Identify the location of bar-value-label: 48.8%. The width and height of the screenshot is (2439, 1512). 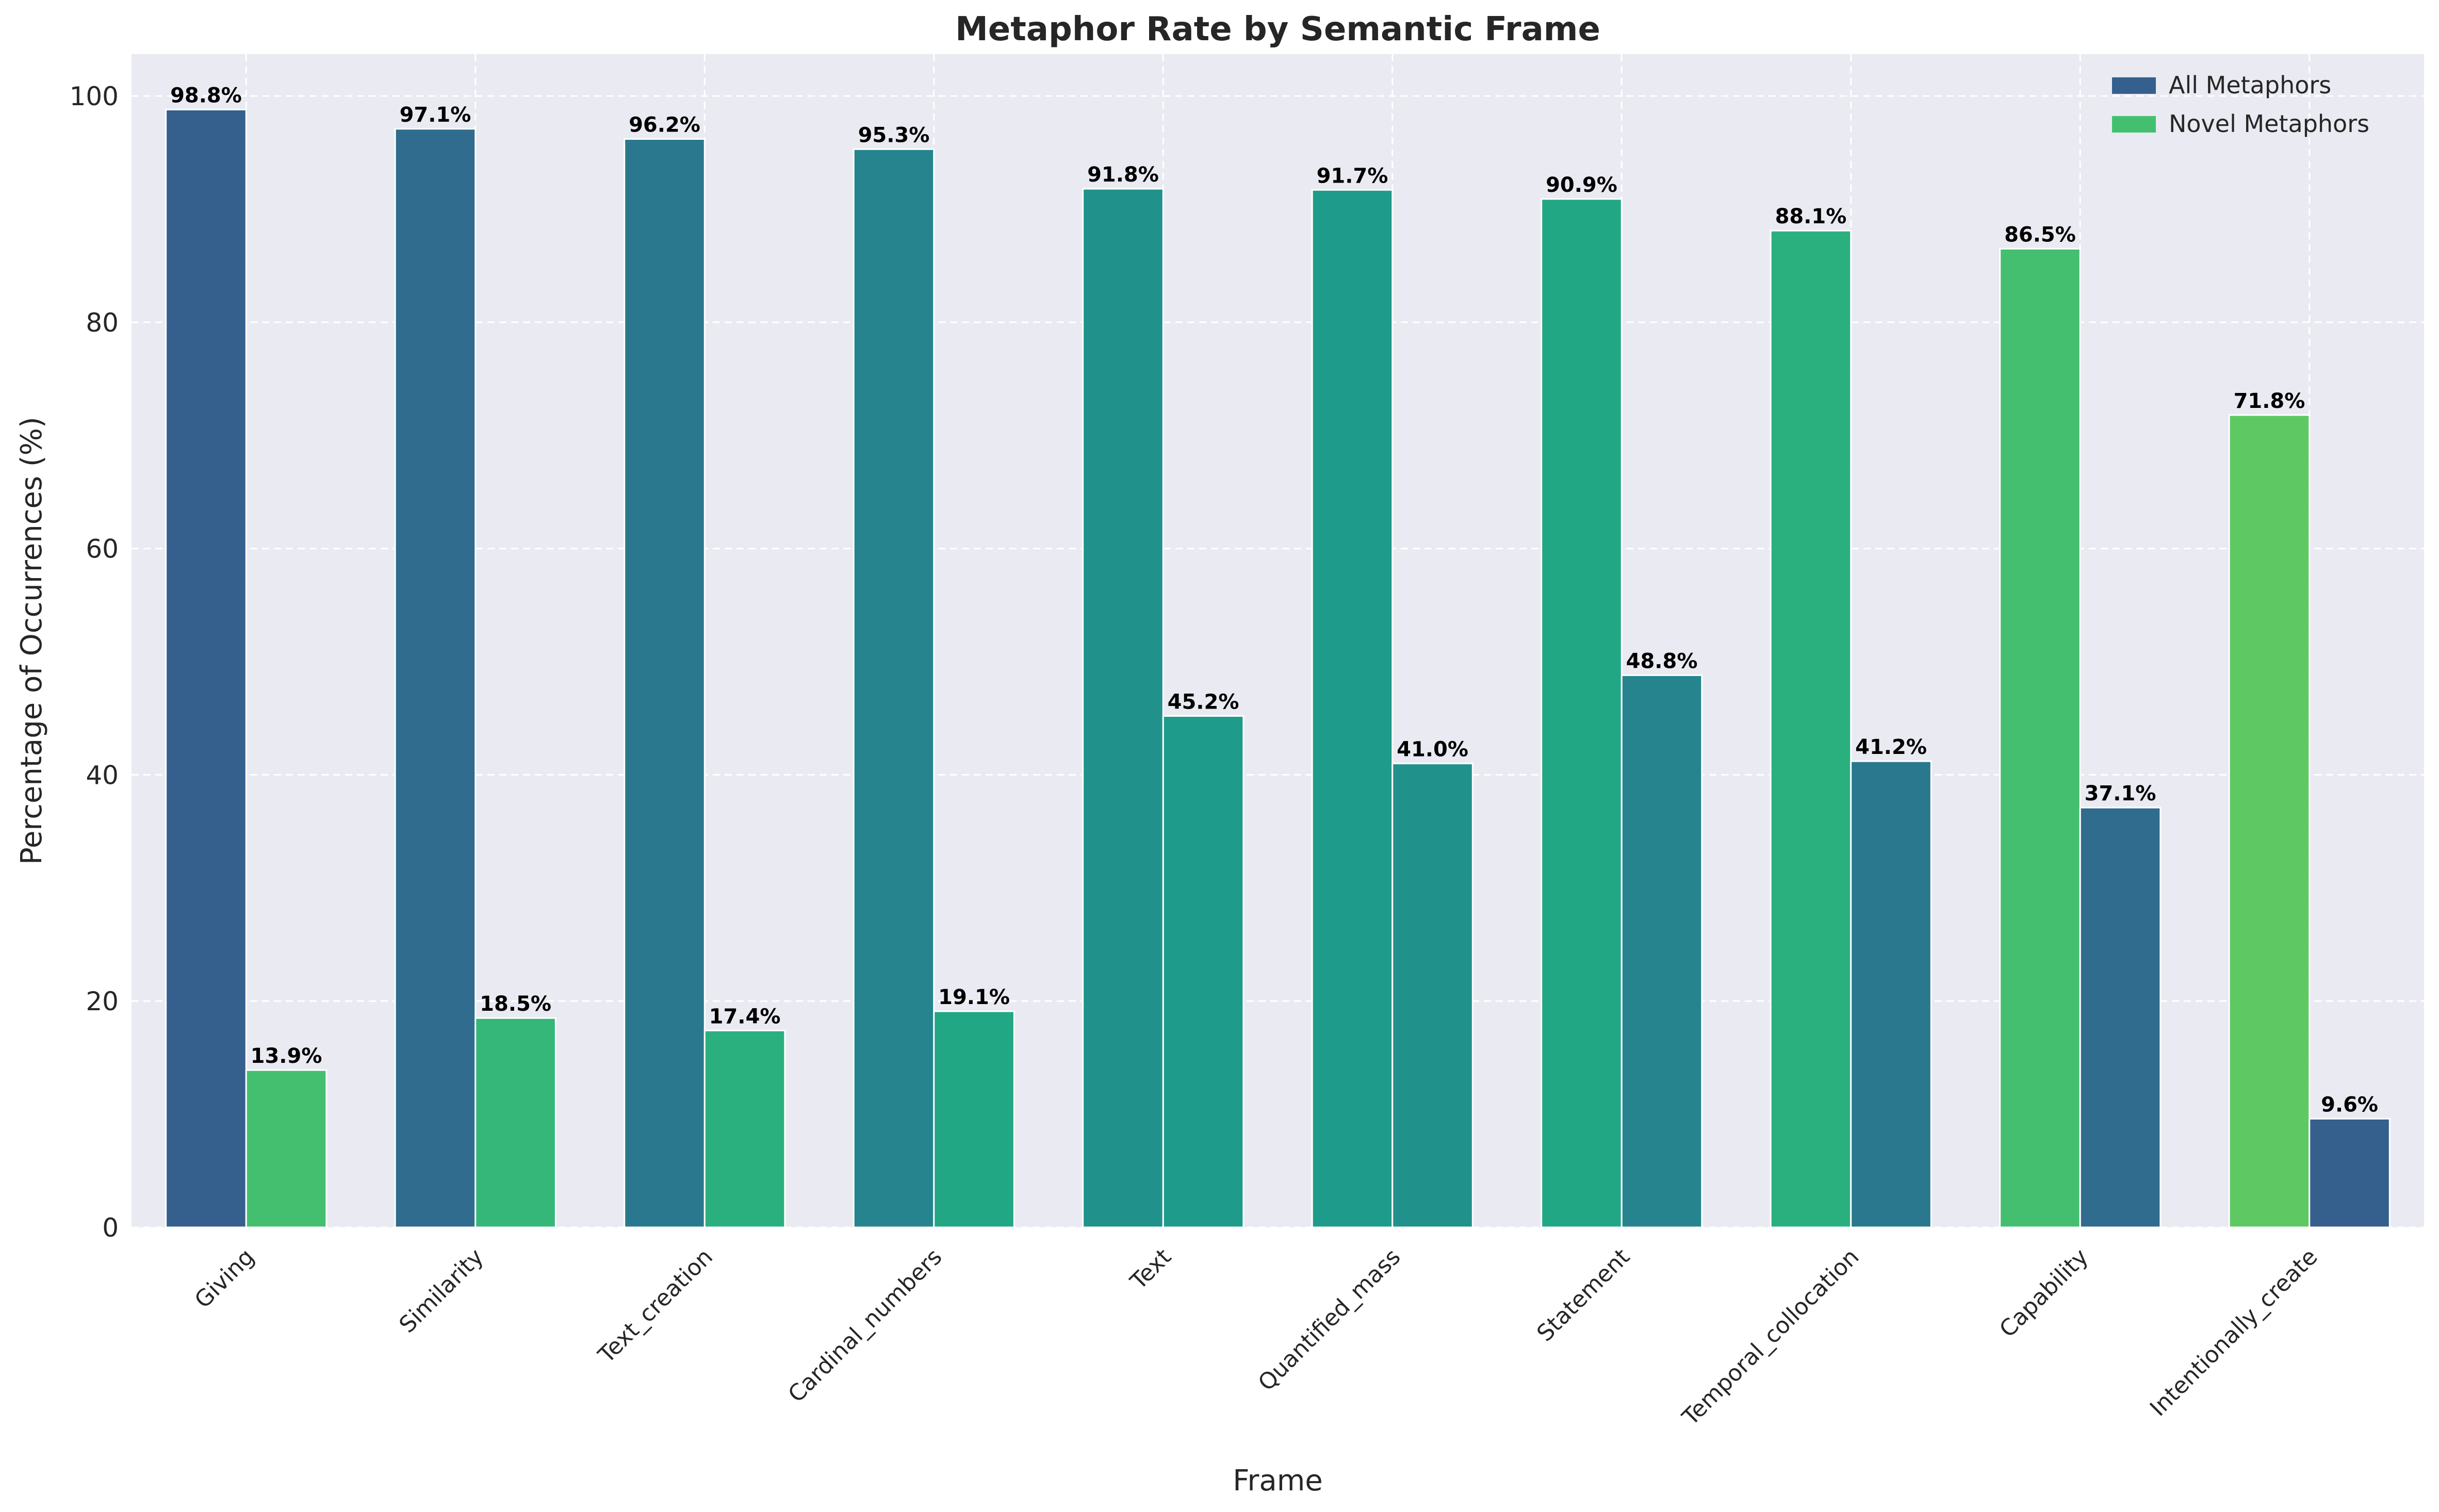
(1662, 661).